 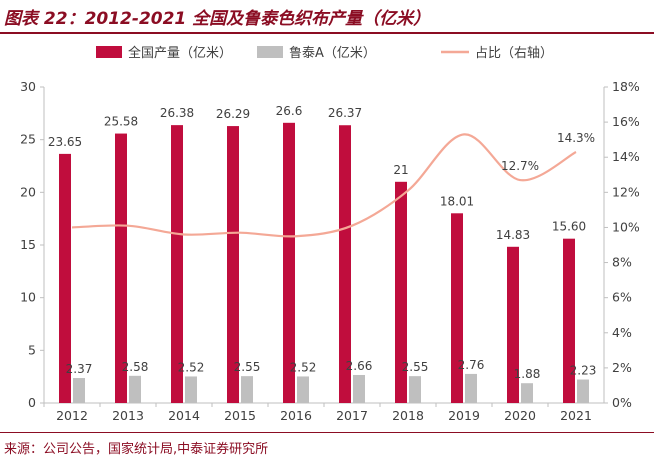 What do you see at coordinates (359, 366) in the screenshot?
I see `bar-lutai-label: 2.66` at bounding box center [359, 366].